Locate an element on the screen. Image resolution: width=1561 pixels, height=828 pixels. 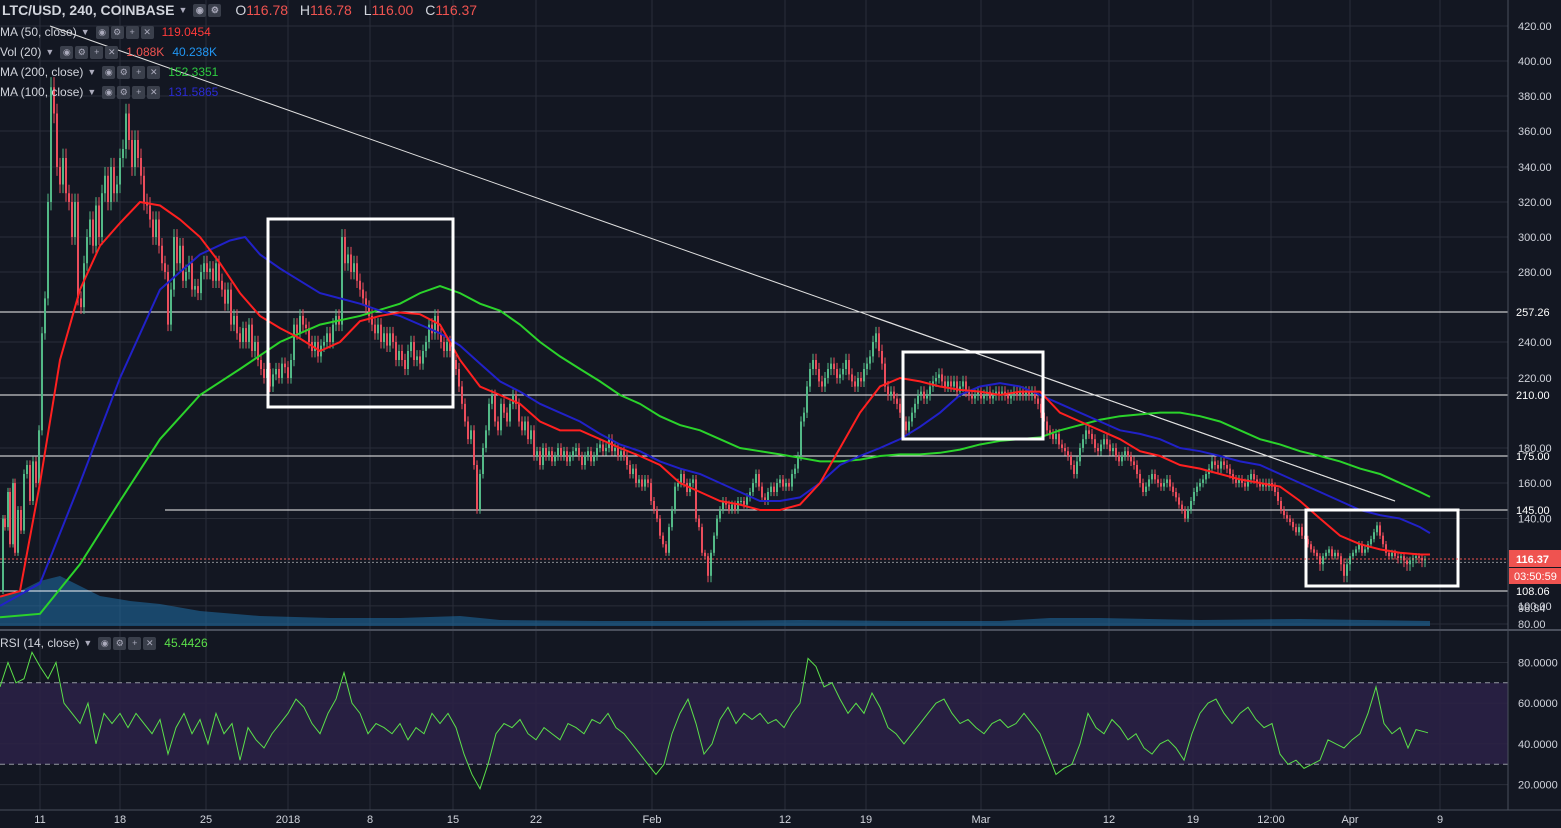
indicator-label: Vol (20) is located at coordinates (21, 52).